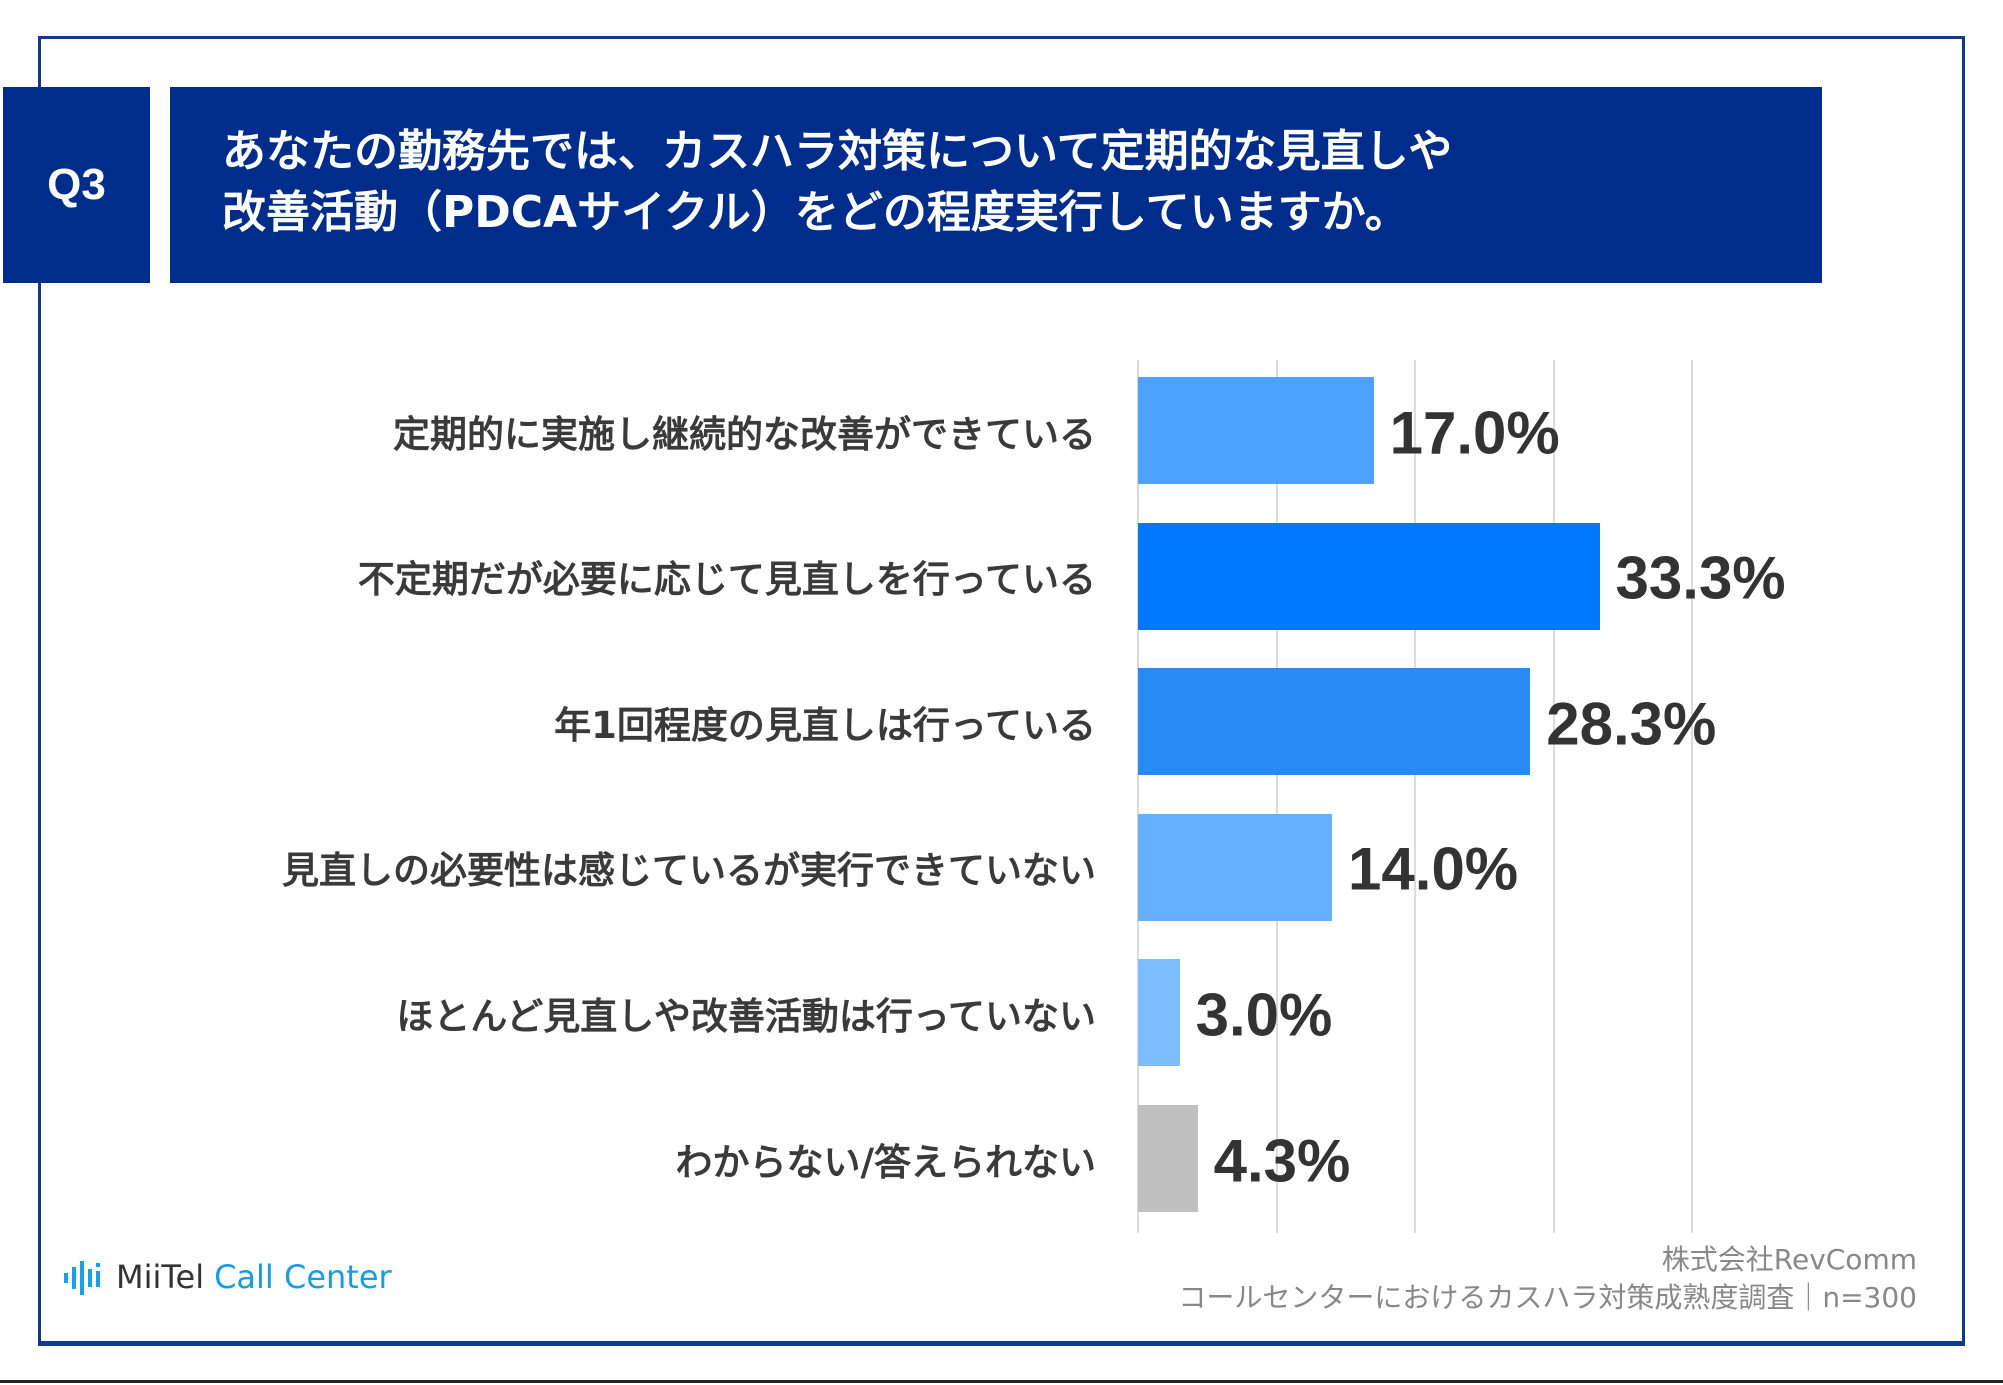 The width and height of the screenshot is (2003, 1385). What do you see at coordinates (1474, 432) in the screenshot?
I see `value-label: 17.0%` at bounding box center [1474, 432].